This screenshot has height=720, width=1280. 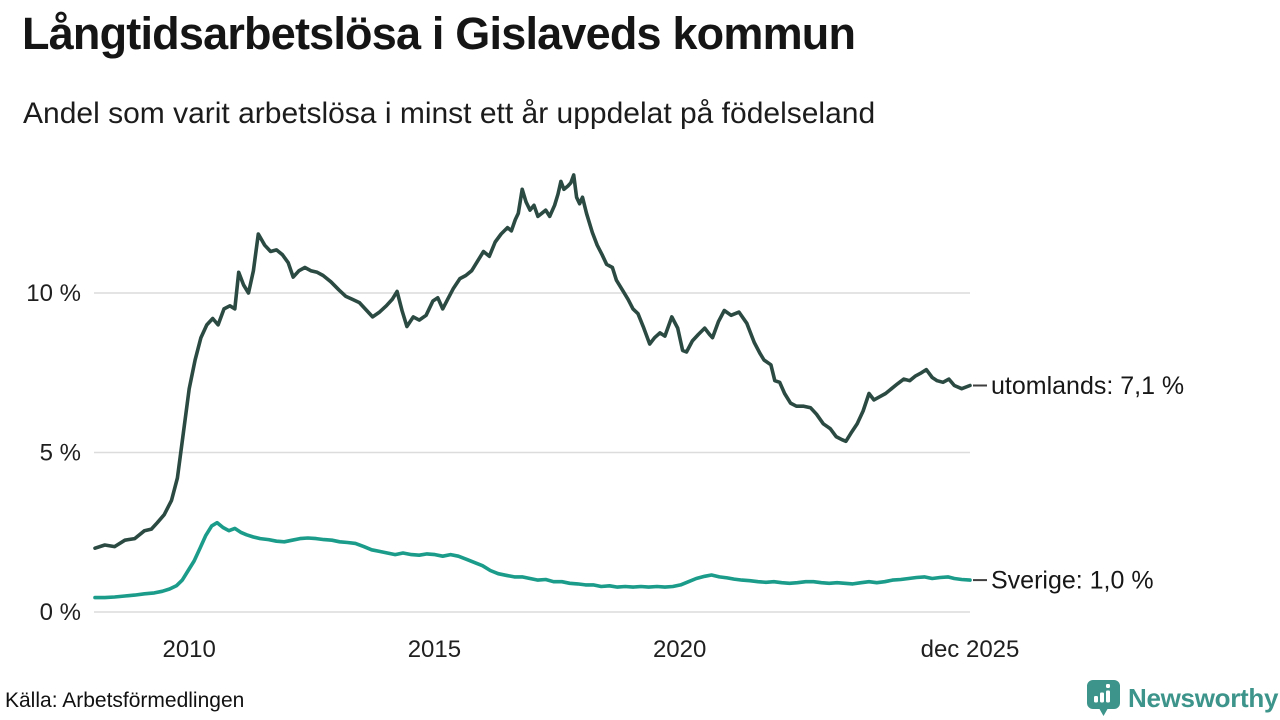 I want to click on x-tick-label: 2015, so click(x=434, y=649).